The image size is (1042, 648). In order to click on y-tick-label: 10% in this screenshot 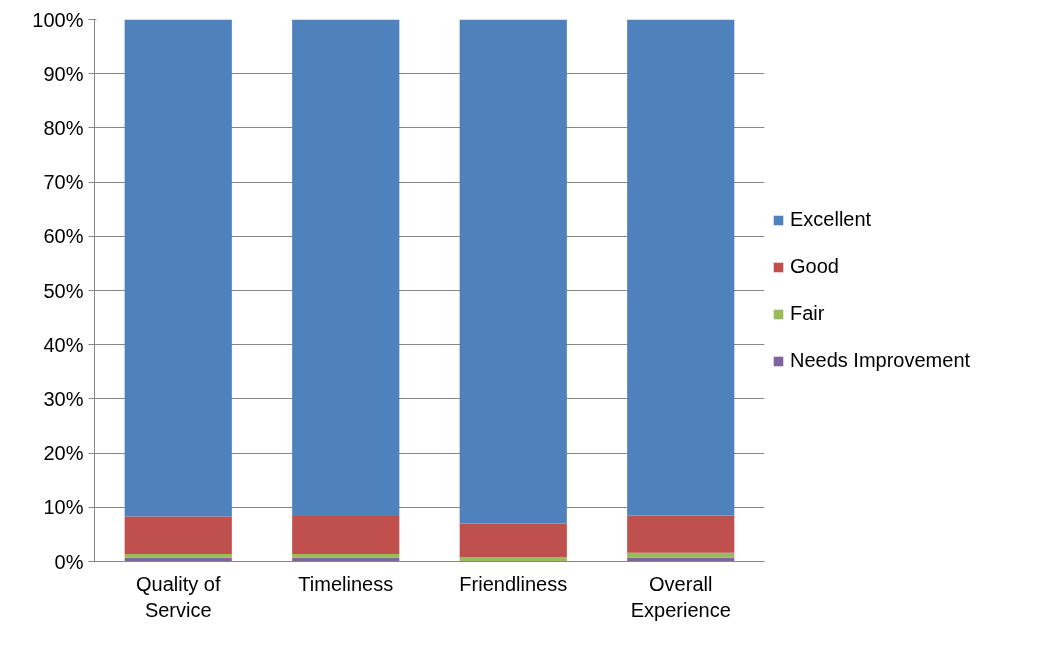, I will do `click(63, 507)`.